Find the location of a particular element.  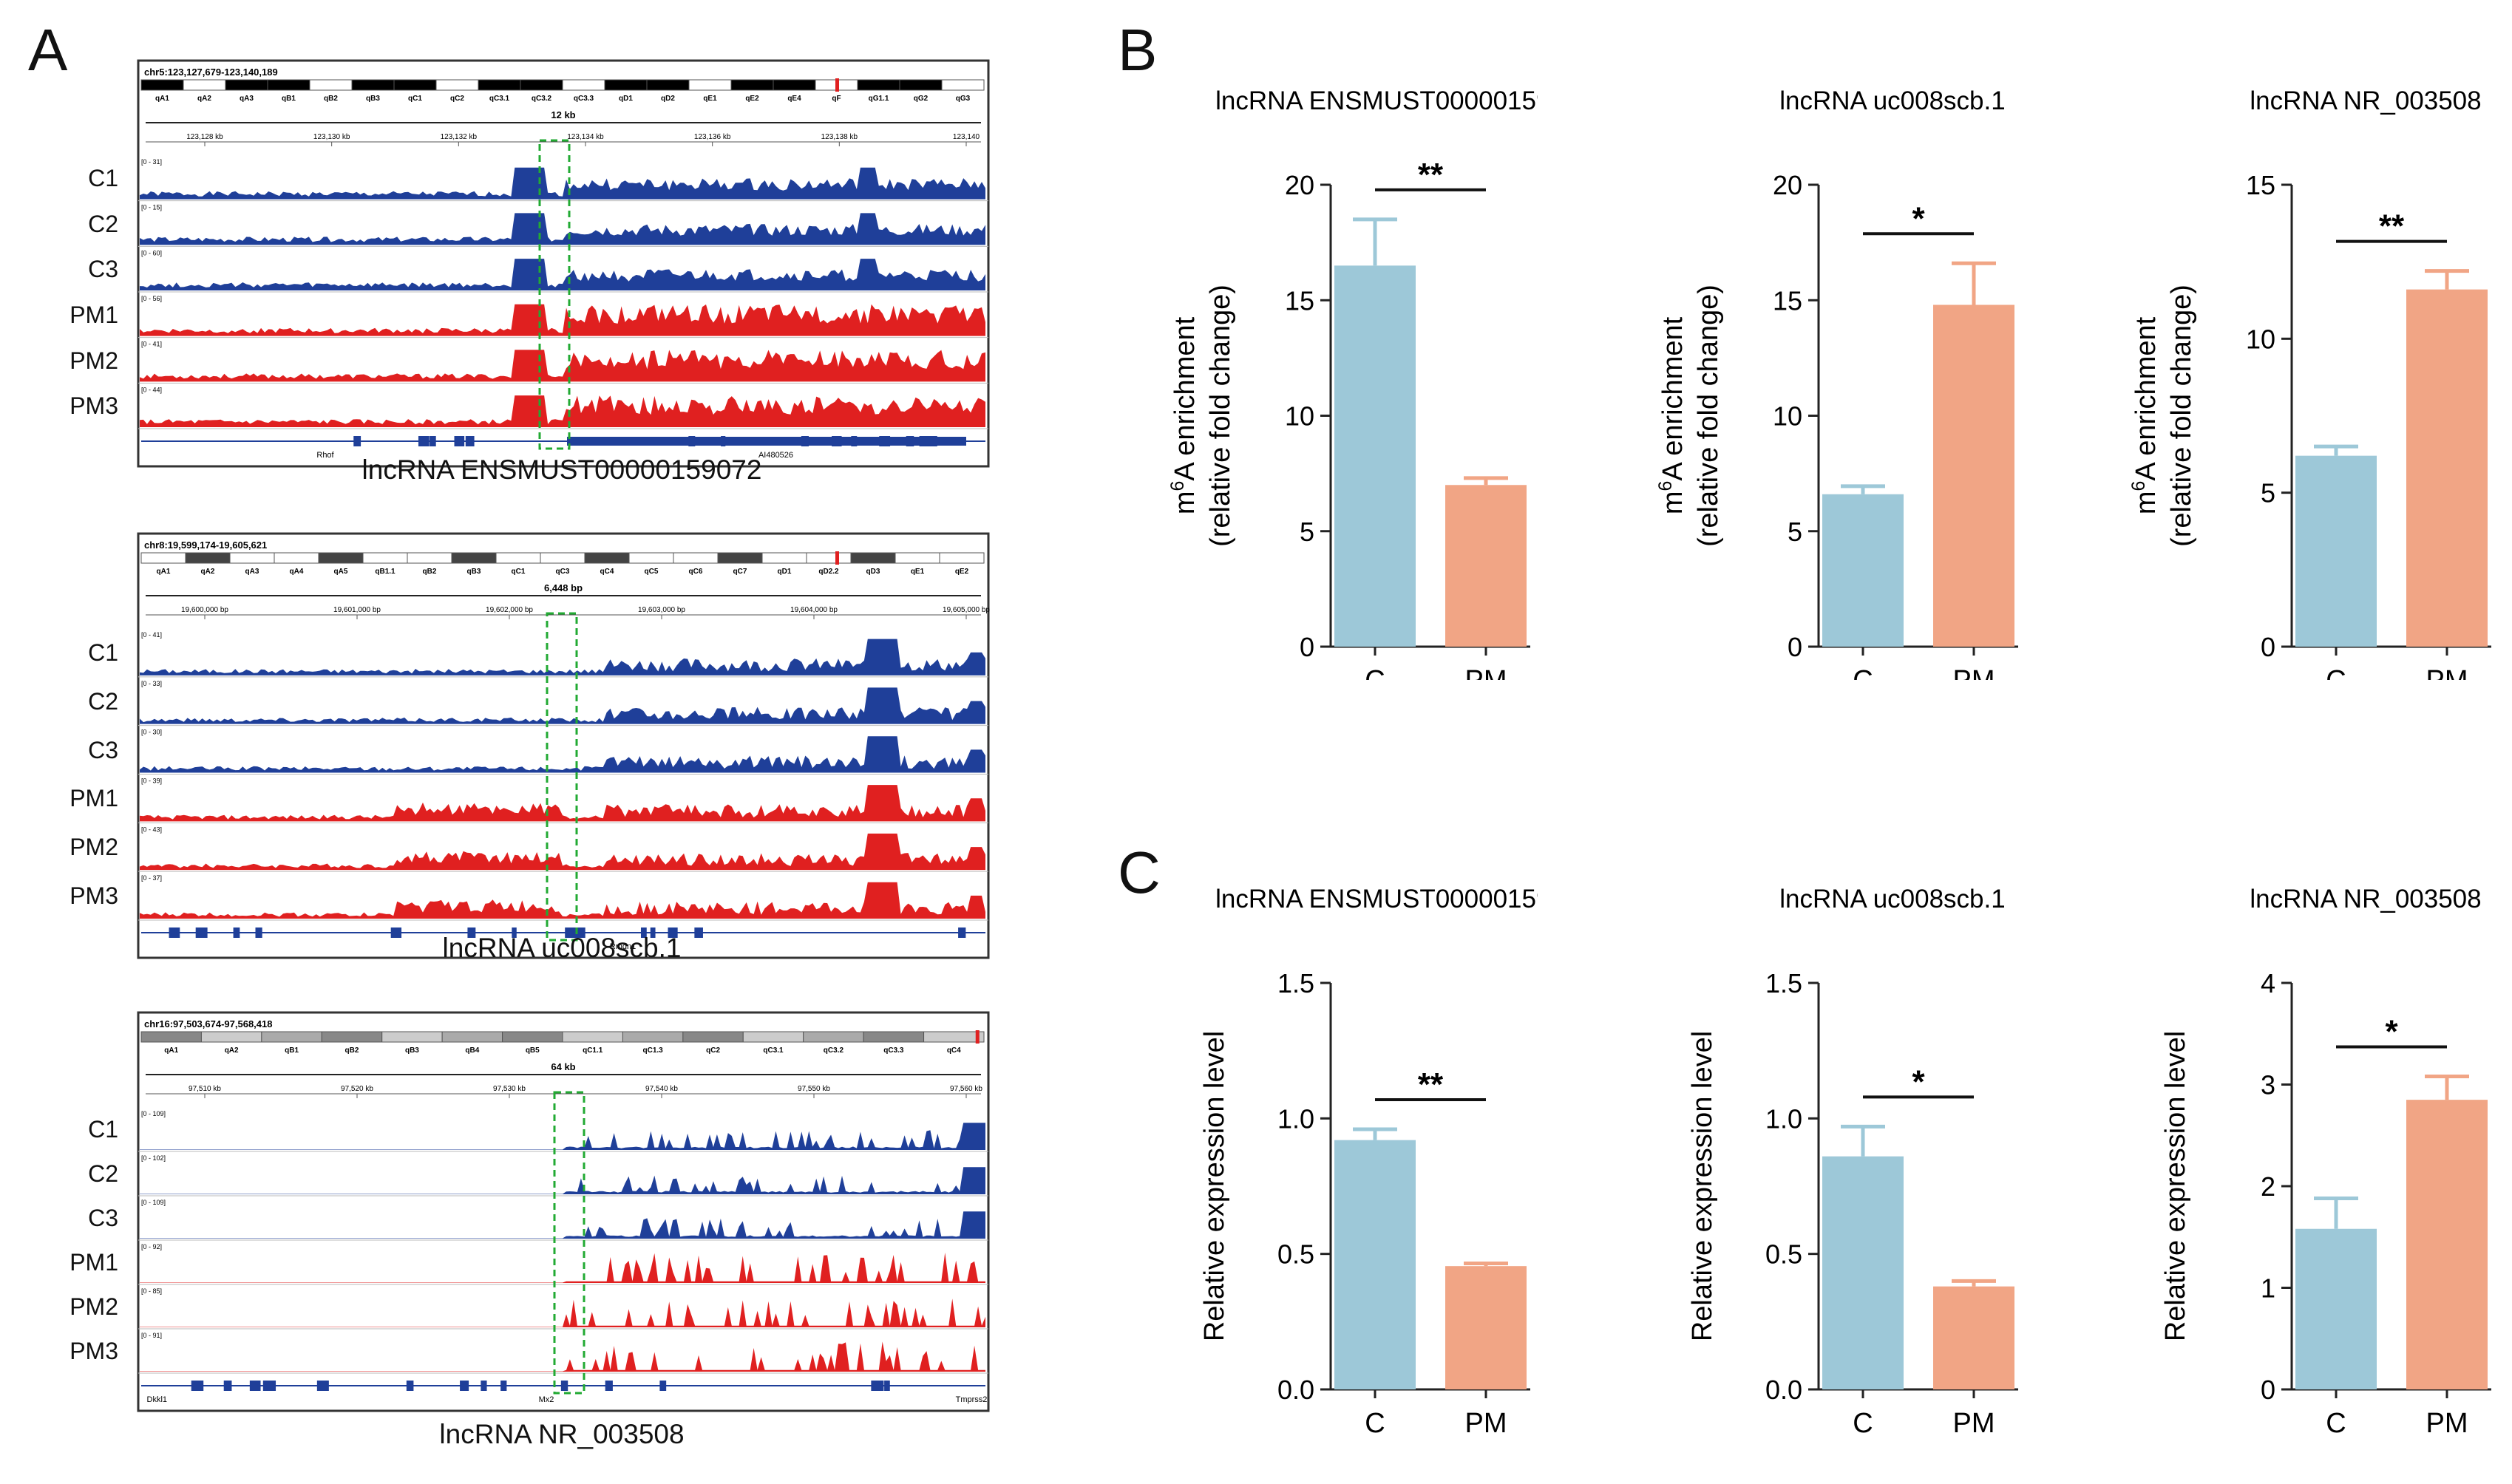

band-label: qC7 is located at coordinates (740, 572).